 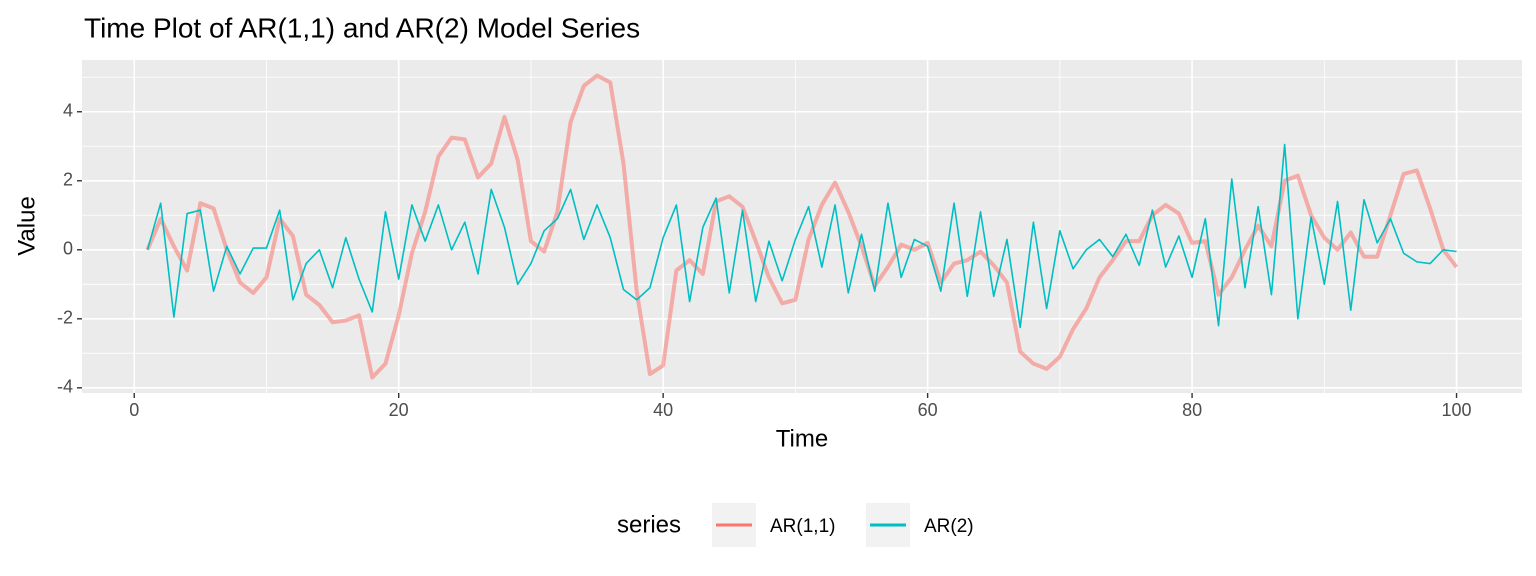 What do you see at coordinates (65, 318) in the screenshot?
I see `y-tick-label: -2` at bounding box center [65, 318].